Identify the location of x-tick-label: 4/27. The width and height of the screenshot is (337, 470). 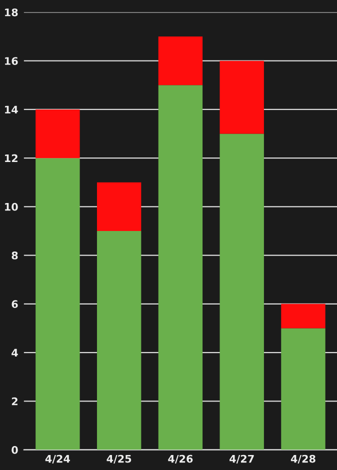
(242, 459).